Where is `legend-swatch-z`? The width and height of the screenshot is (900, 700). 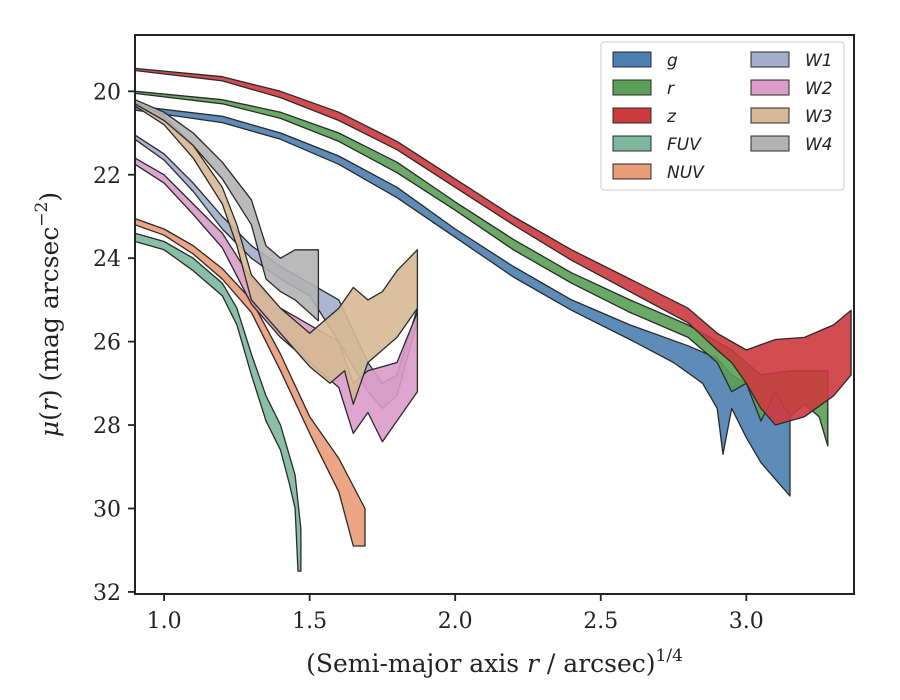 legend-swatch-z is located at coordinates (632, 115).